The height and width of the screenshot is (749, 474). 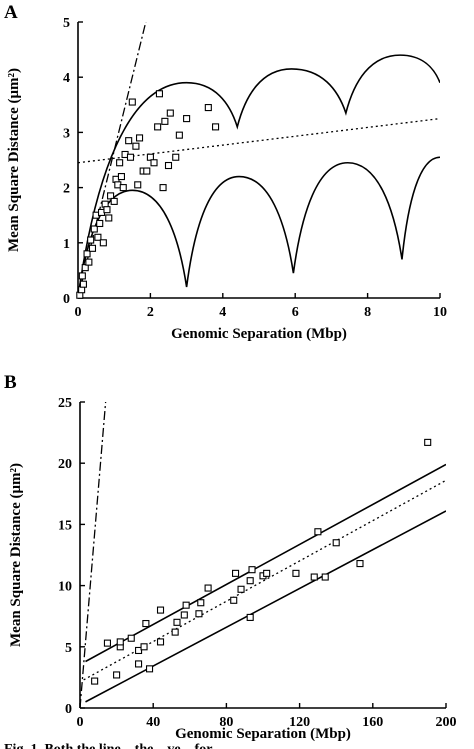 I want to click on y-tick-label: 15, so click(x=65, y=525).